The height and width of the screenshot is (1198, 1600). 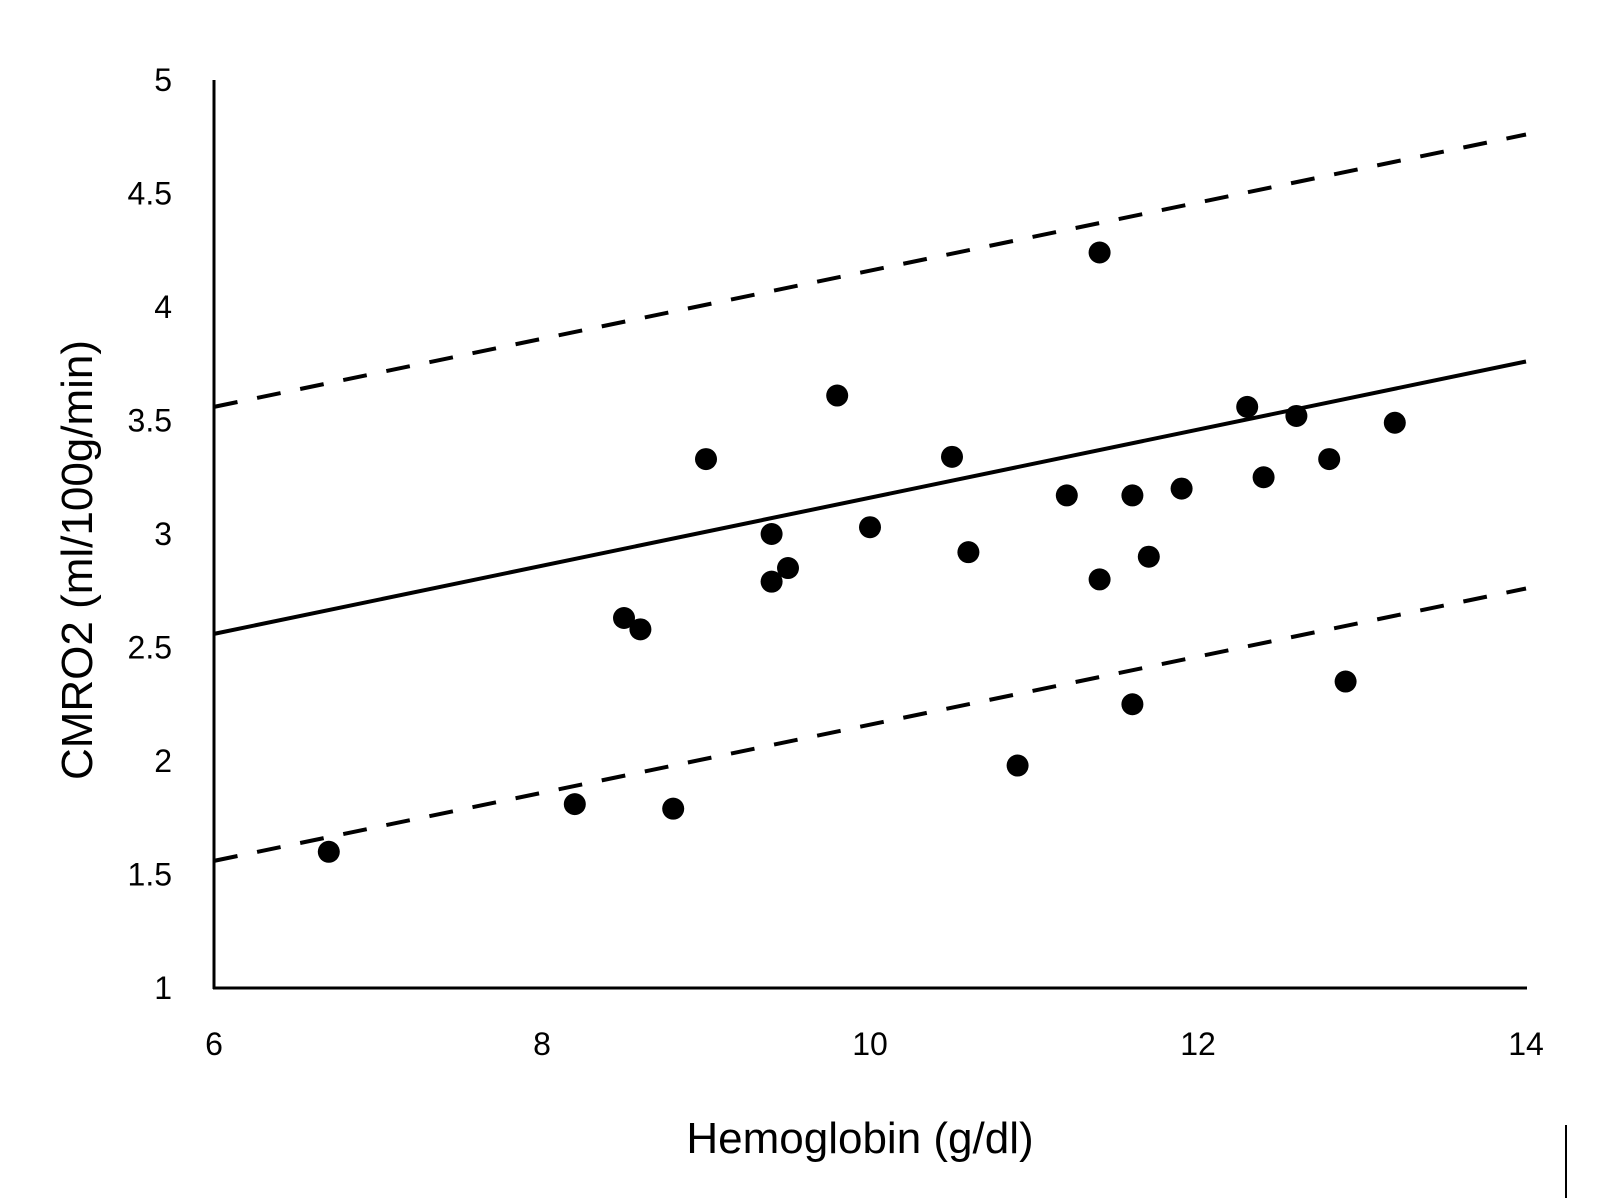 I want to click on x-tick-label: 12, so click(x=1198, y=1044).